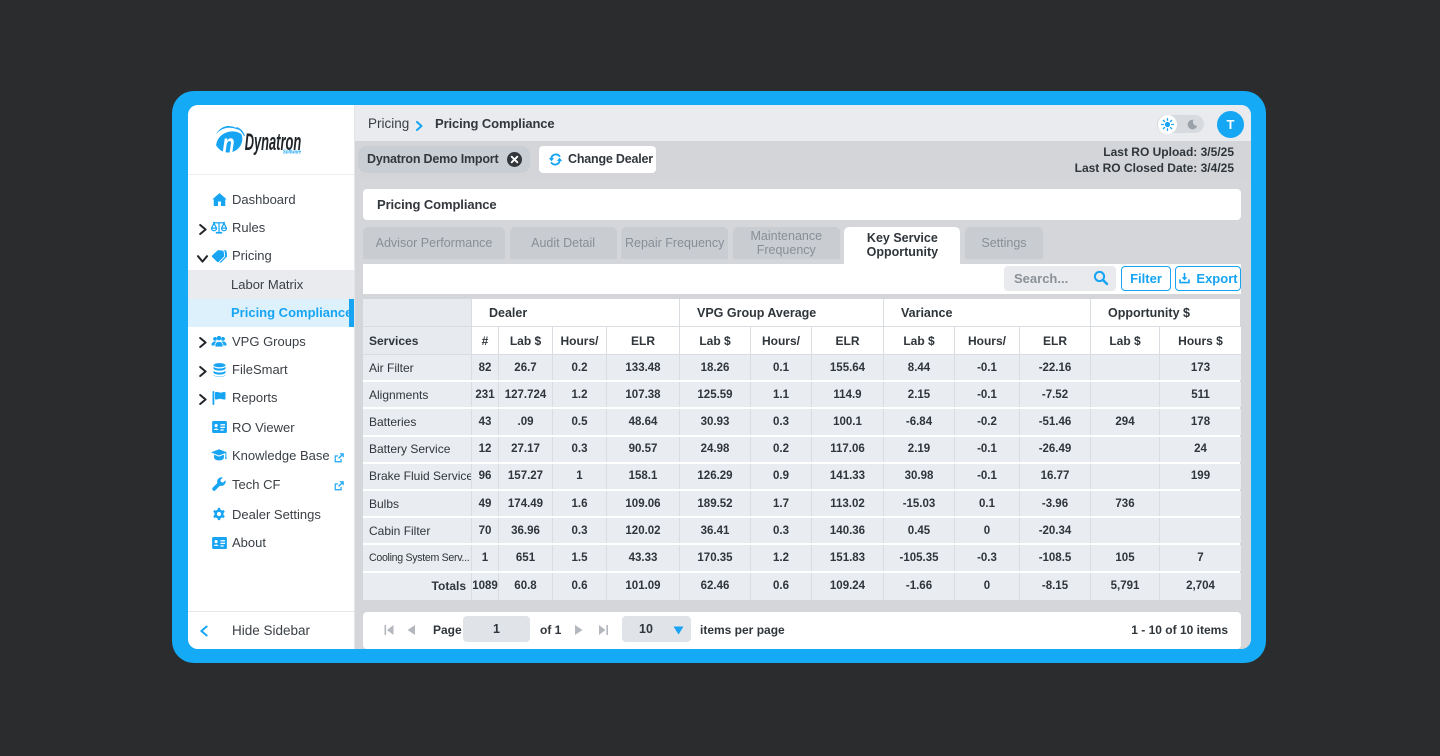 This screenshot has width=1440, height=756. Describe the element at coordinates (292, 152) in the screenshot. I see `svg-text: Software` at that location.